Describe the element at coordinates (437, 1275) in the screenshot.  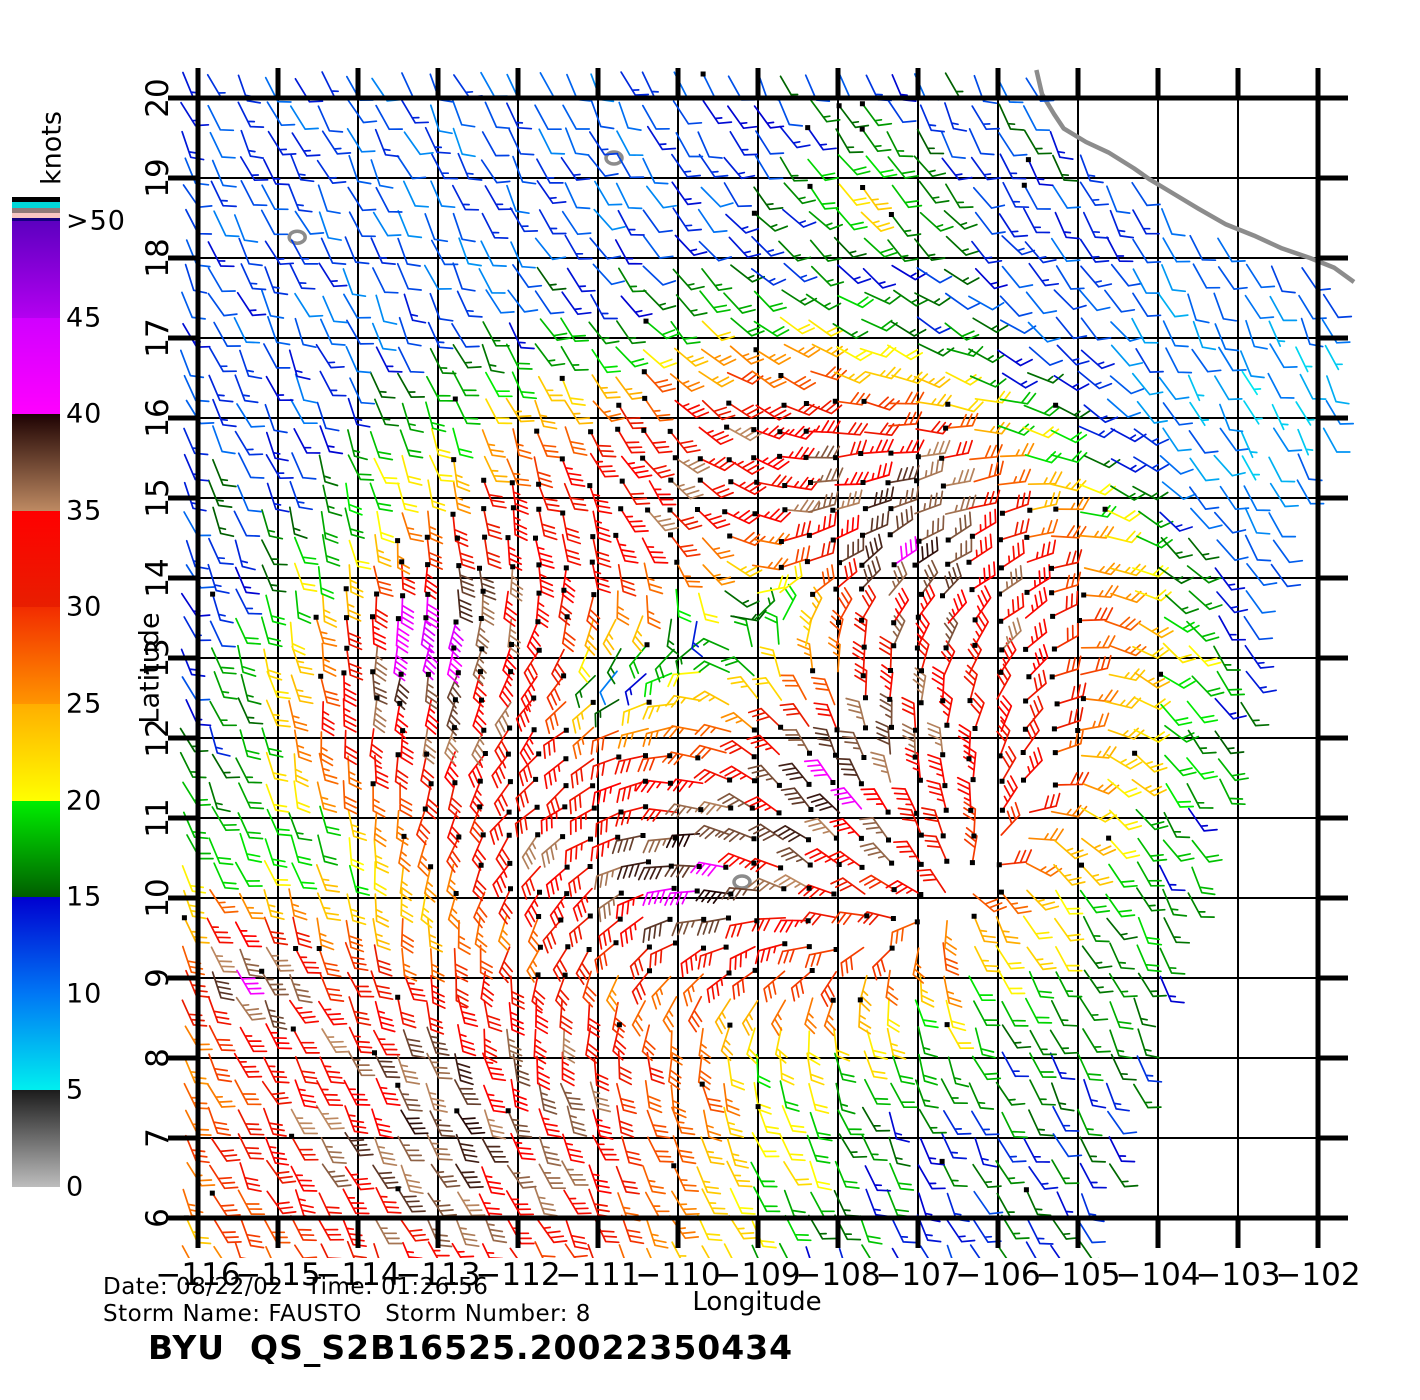
I see `x-tick-label: −113` at that location.